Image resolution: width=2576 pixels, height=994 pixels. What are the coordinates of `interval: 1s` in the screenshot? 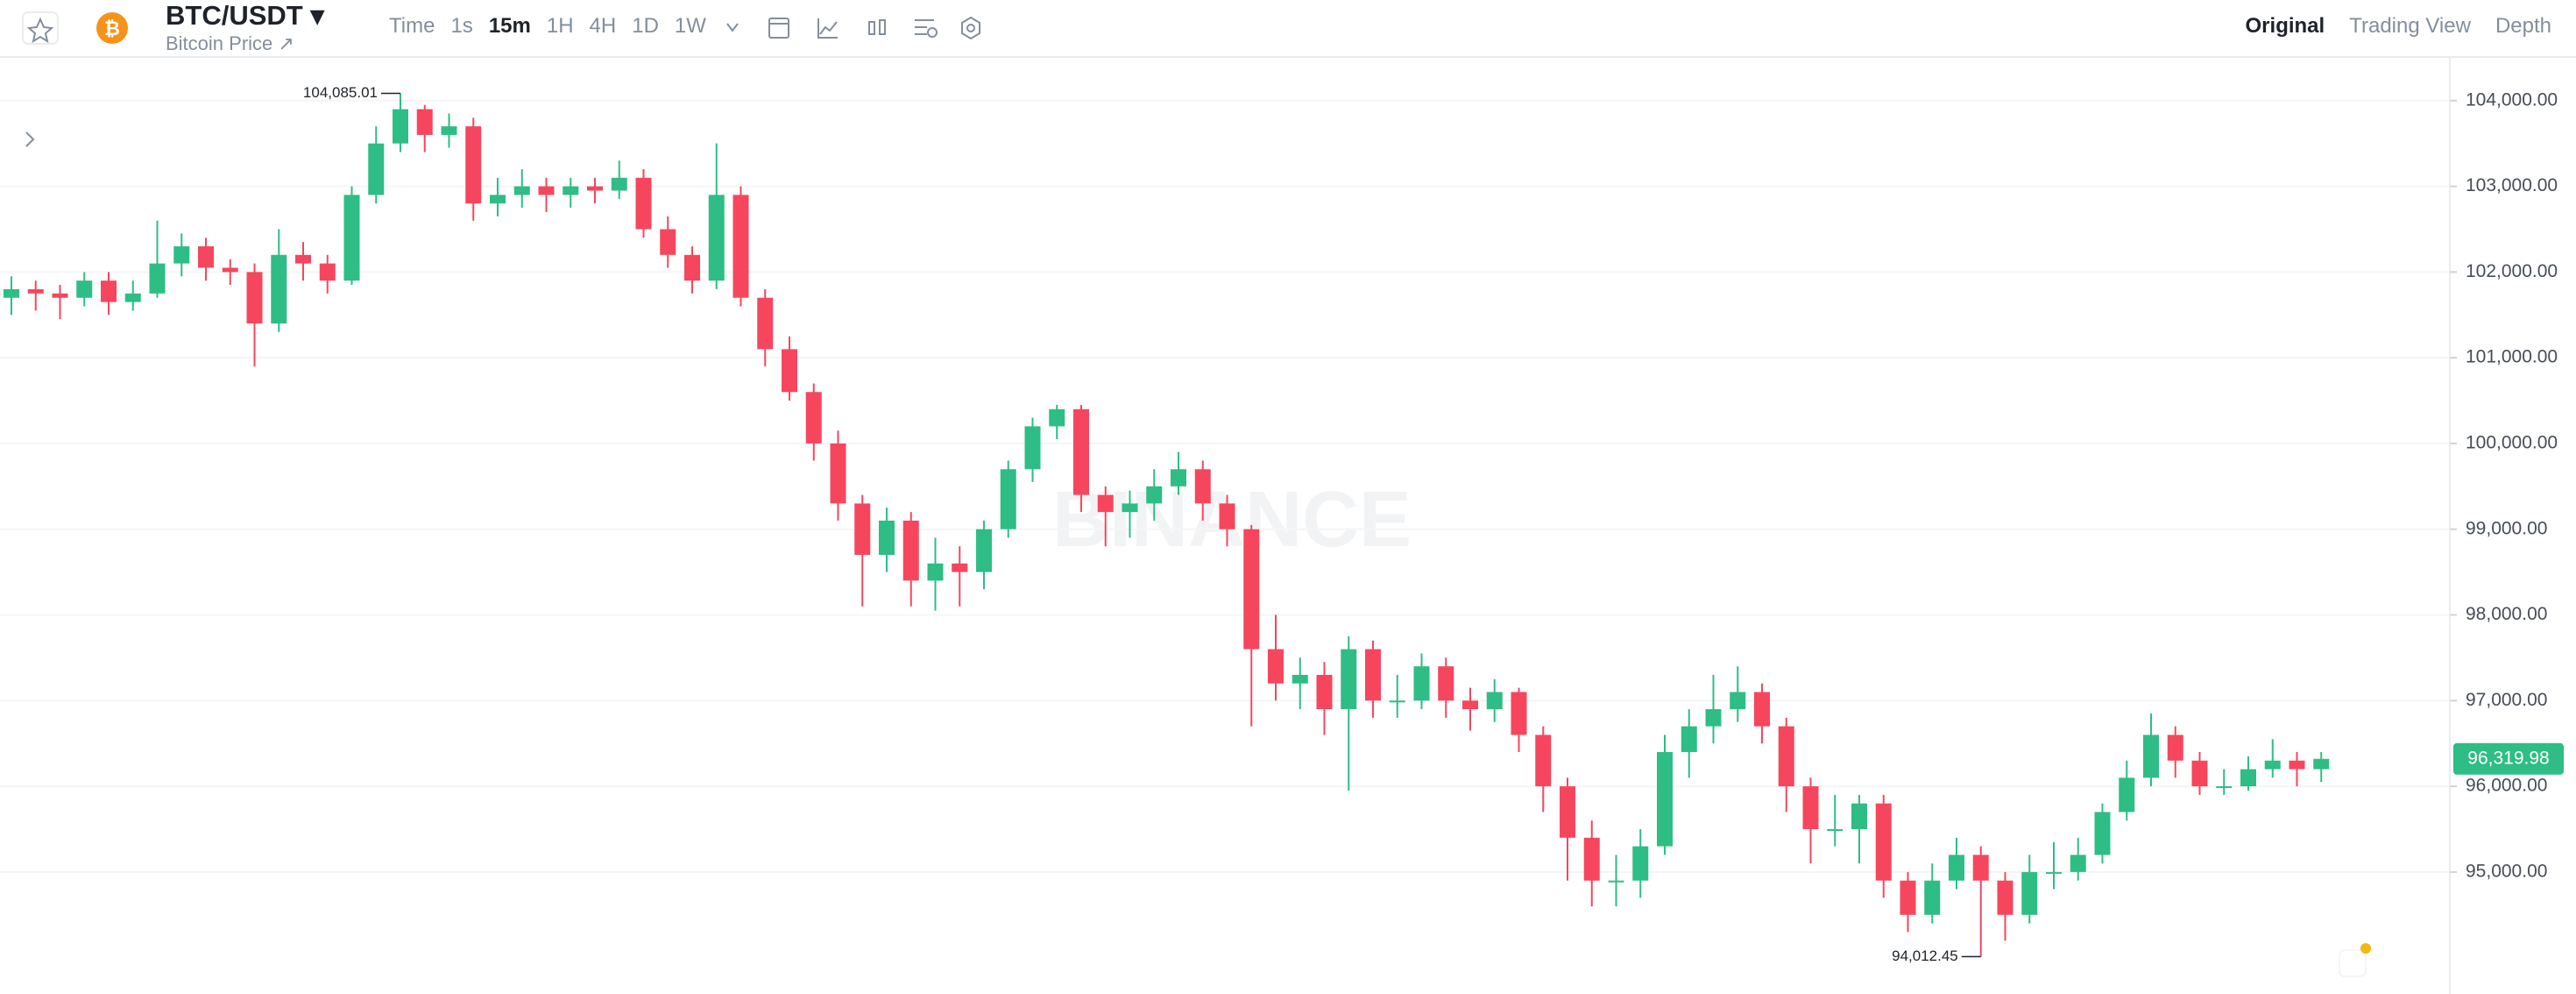 It's located at (461, 26).